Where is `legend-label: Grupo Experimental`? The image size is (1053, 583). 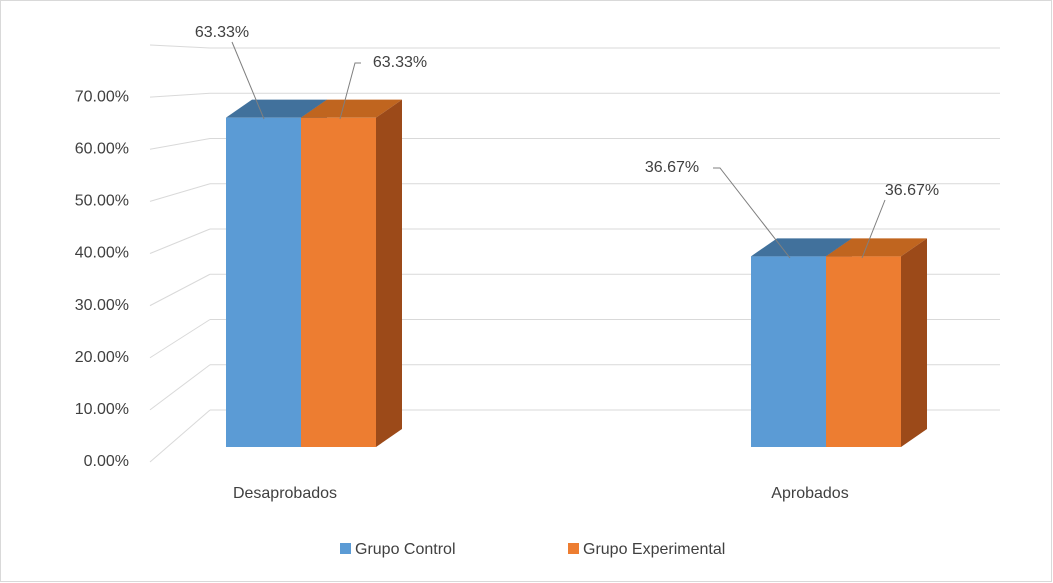 legend-label: Grupo Experimental is located at coordinates (654, 549).